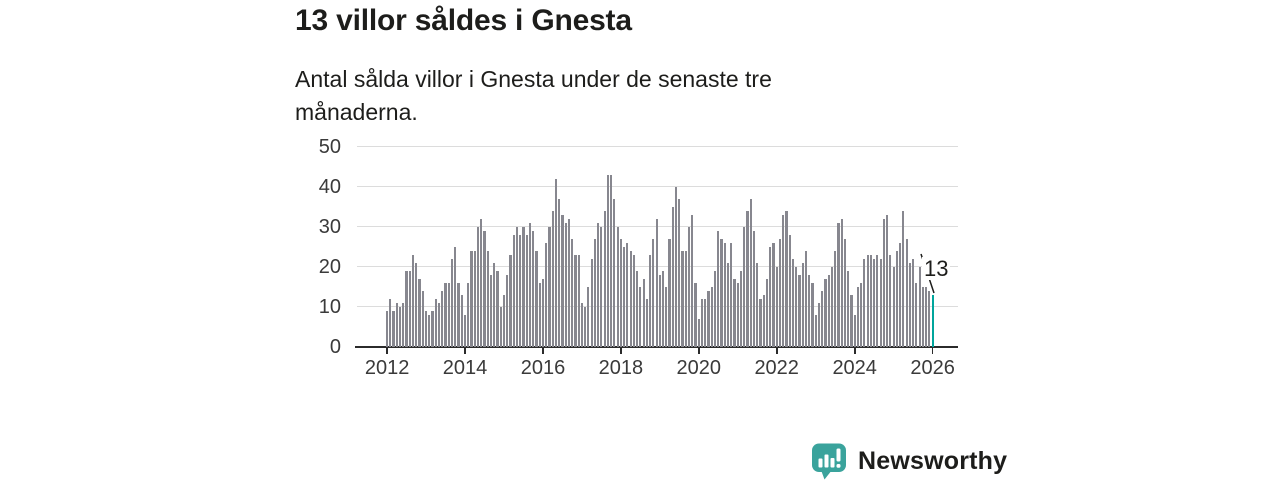 The width and height of the screenshot is (1280, 480). I want to click on x-tick-2020, so click(698, 351).